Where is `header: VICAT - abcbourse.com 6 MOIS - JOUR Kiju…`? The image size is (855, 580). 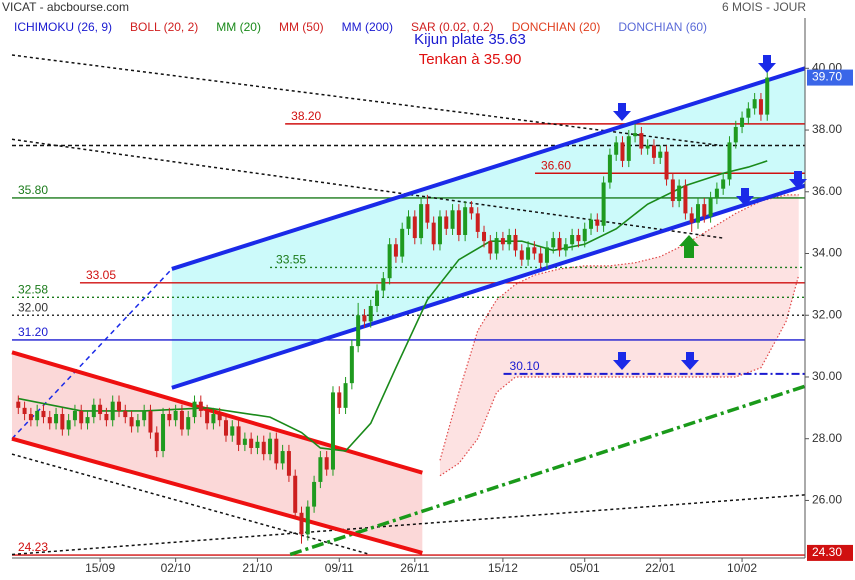 header: VICAT - abcbourse.com 6 MOIS - JOUR Kiju… is located at coordinates (404, 34).